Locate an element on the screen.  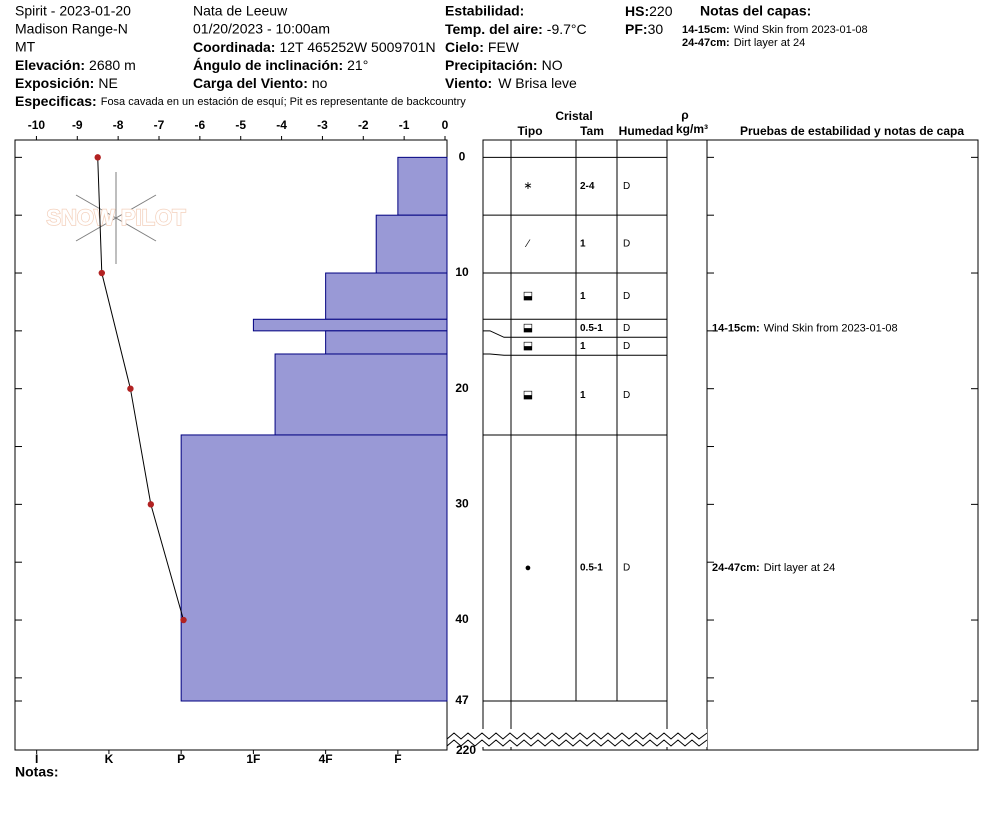
y-tick-label: 0 is located at coordinates (462, 157).